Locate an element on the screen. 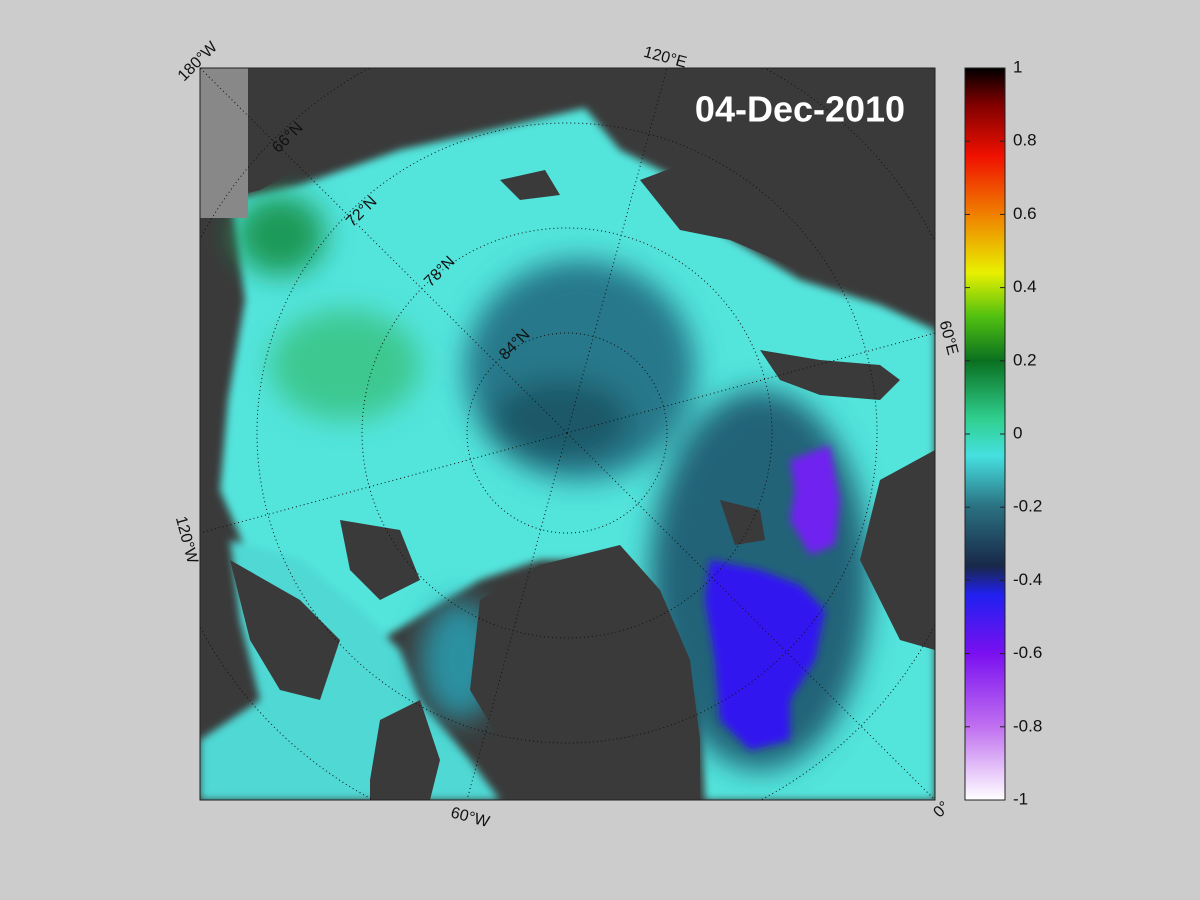 The width and height of the screenshot is (1200, 900). colorbar-tick-label: 0 is located at coordinates (1017, 432).